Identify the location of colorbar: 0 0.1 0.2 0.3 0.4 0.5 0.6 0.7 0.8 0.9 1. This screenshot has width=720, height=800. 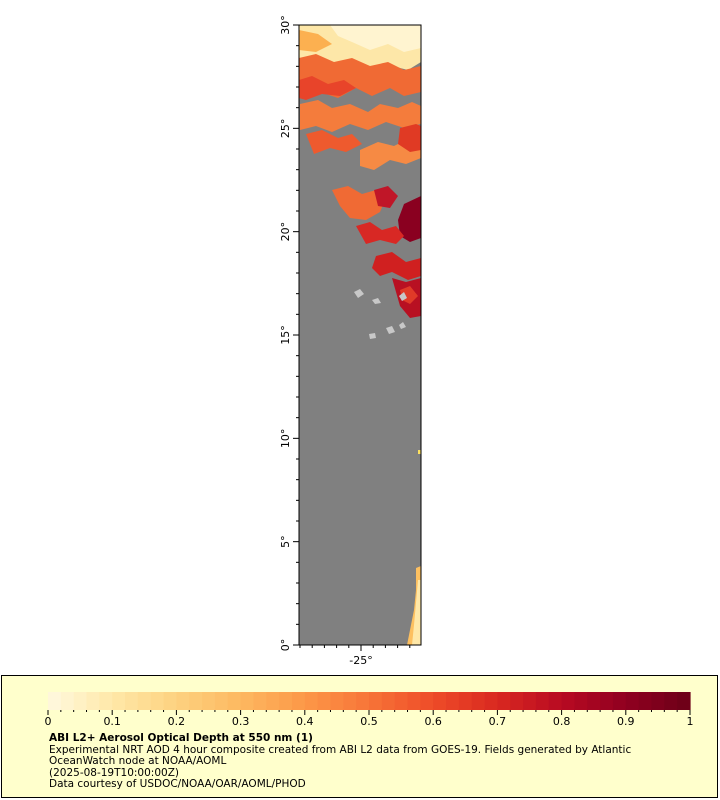
(369, 710).